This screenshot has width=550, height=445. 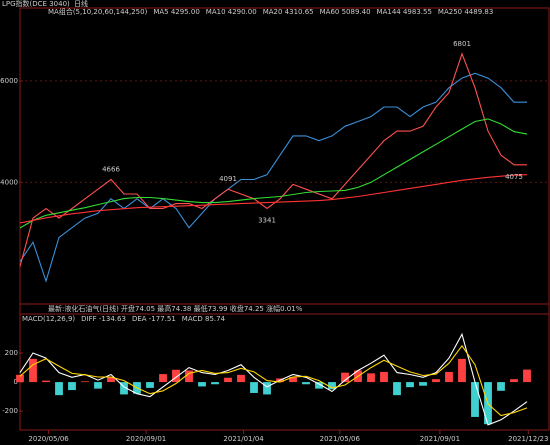 I want to click on legend-entry: DIFF -134.63, so click(x=103, y=319).